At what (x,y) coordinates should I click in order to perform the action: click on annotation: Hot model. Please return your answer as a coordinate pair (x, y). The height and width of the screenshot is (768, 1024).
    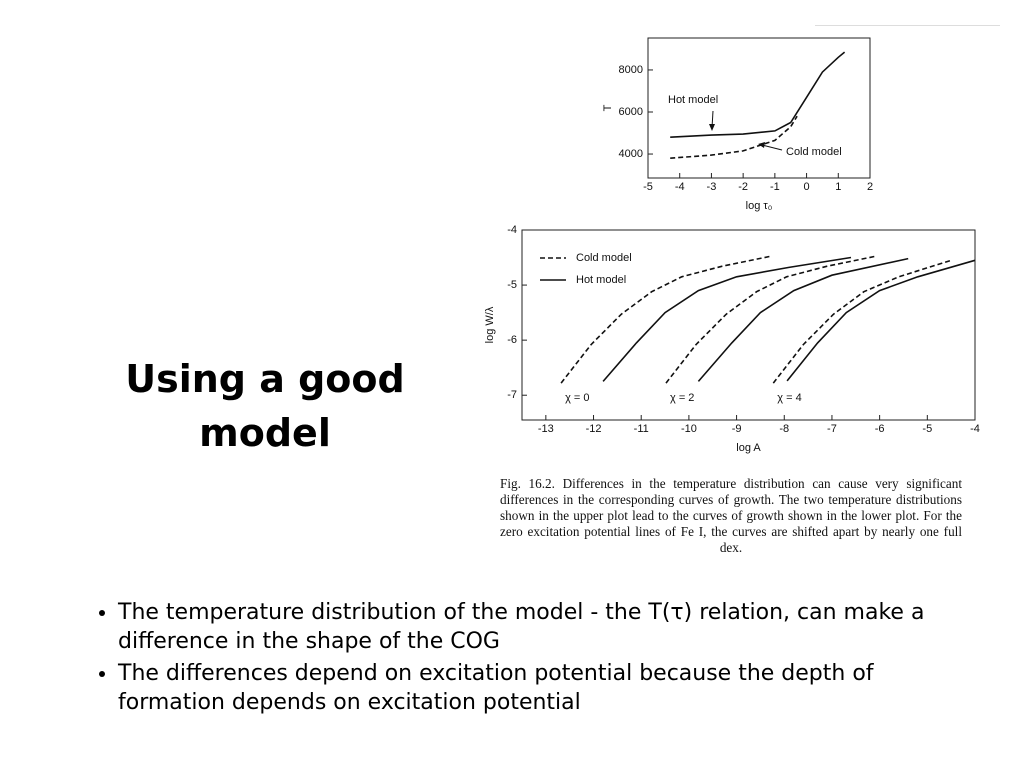
    Looking at the image, I should click on (693, 100).